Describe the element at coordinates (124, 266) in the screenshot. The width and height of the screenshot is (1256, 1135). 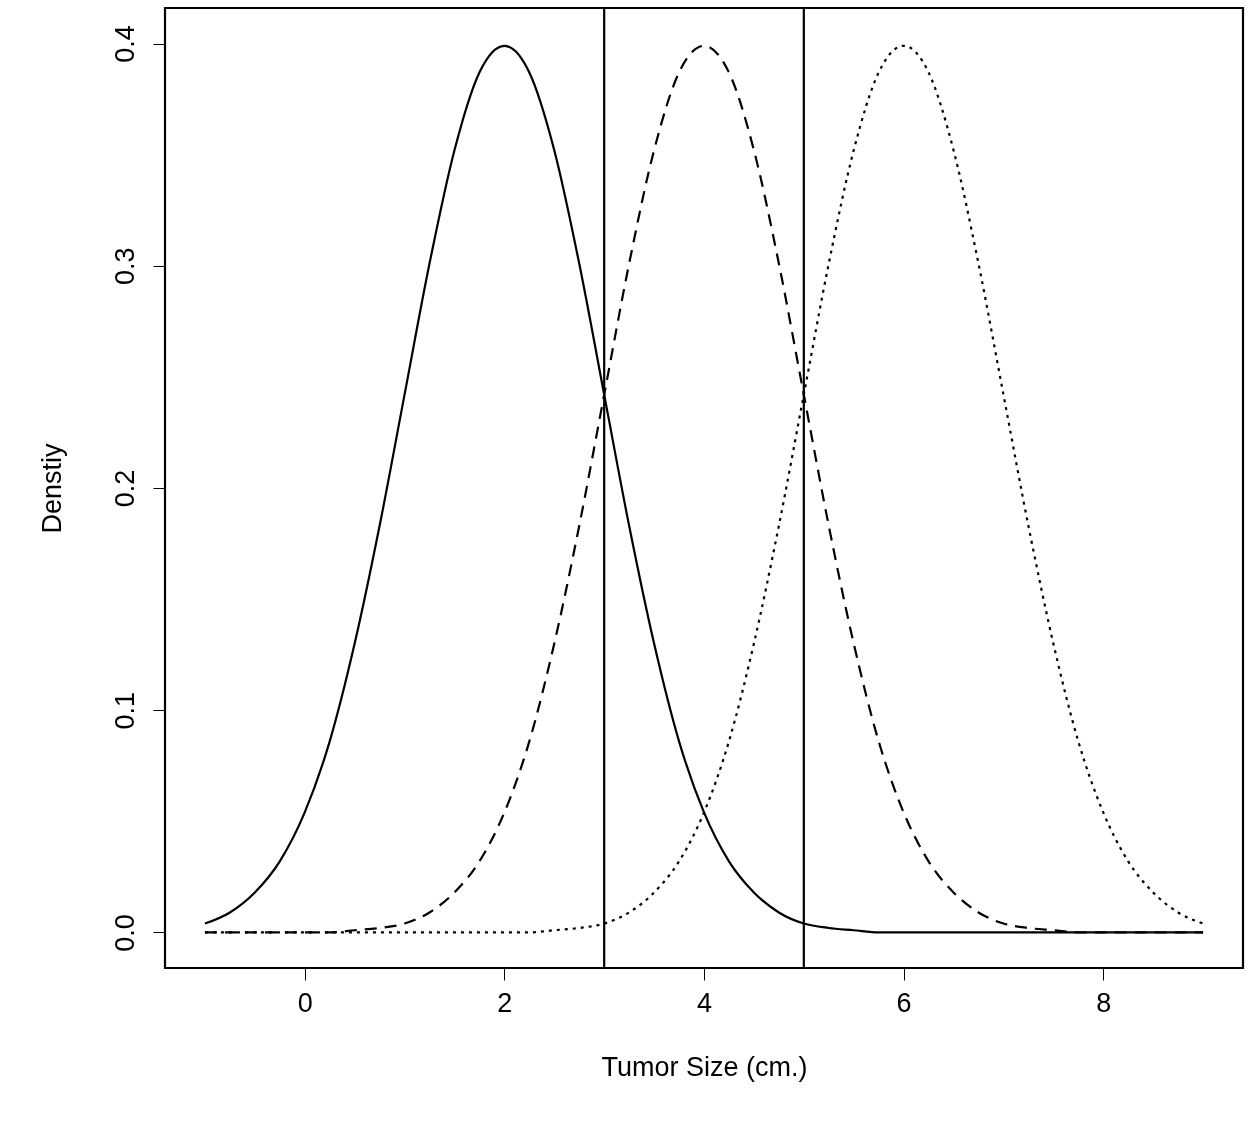
I see `y-tick-label: 0.3` at that location.